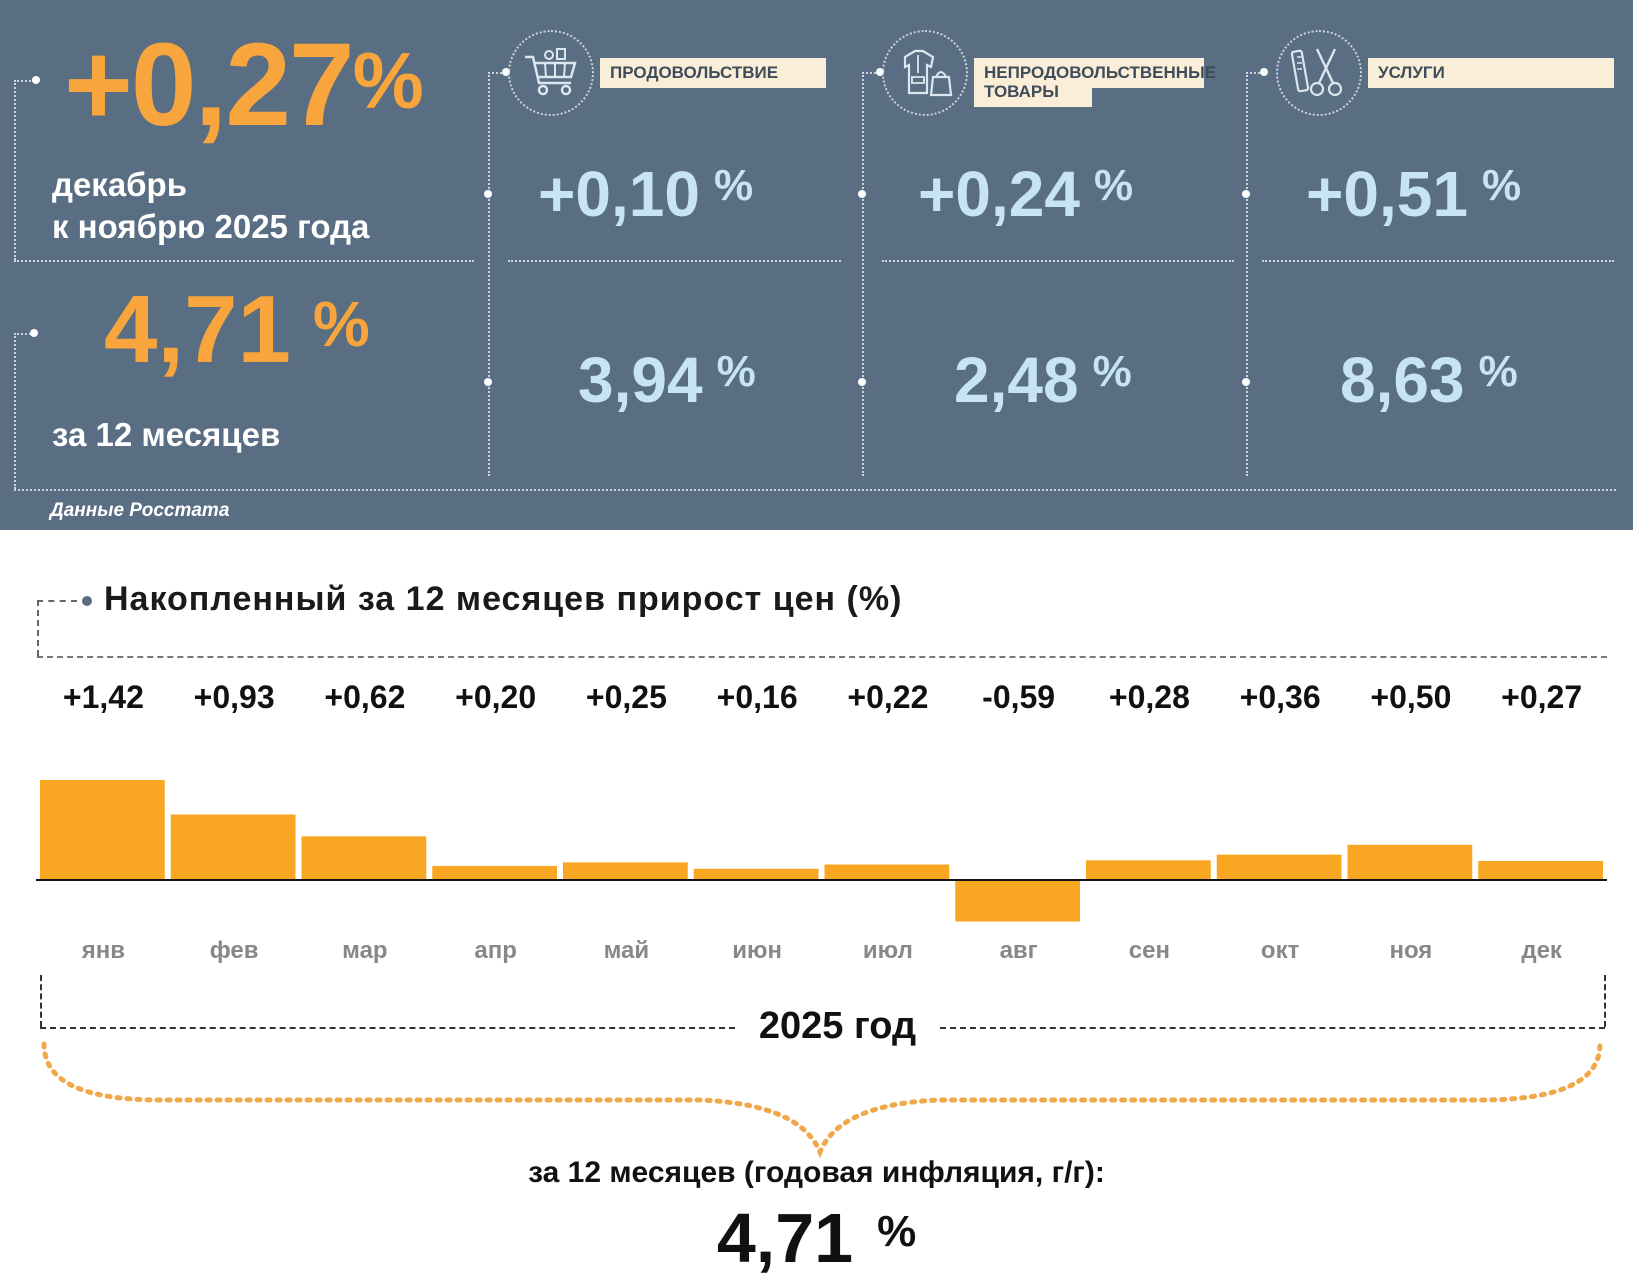 This screenshot has height=1285, width=1633. What do you see at coordinates (41, 1001) in the screenshot?
I see `year-bracket-left` at bounding box center [41, 1001].